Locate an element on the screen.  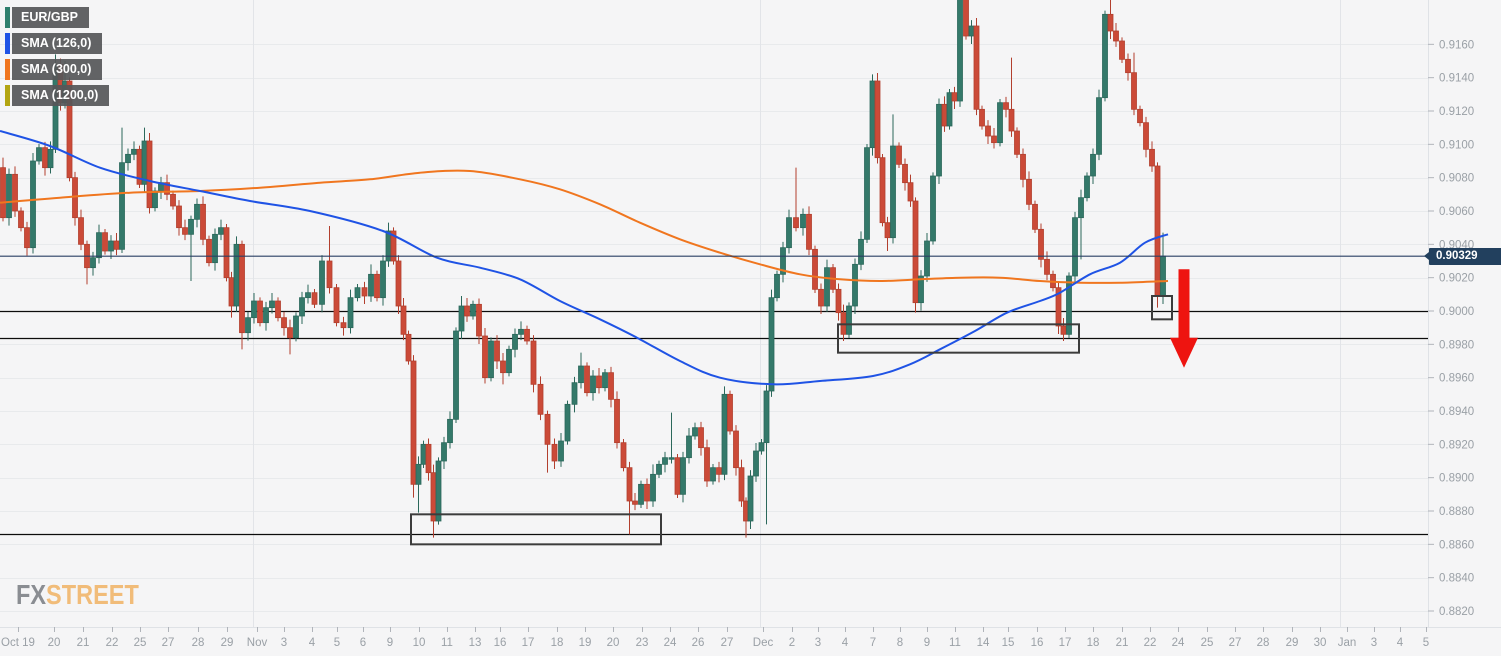
price-axis-label: 0.8940 is located at coordinates (1456, 412).